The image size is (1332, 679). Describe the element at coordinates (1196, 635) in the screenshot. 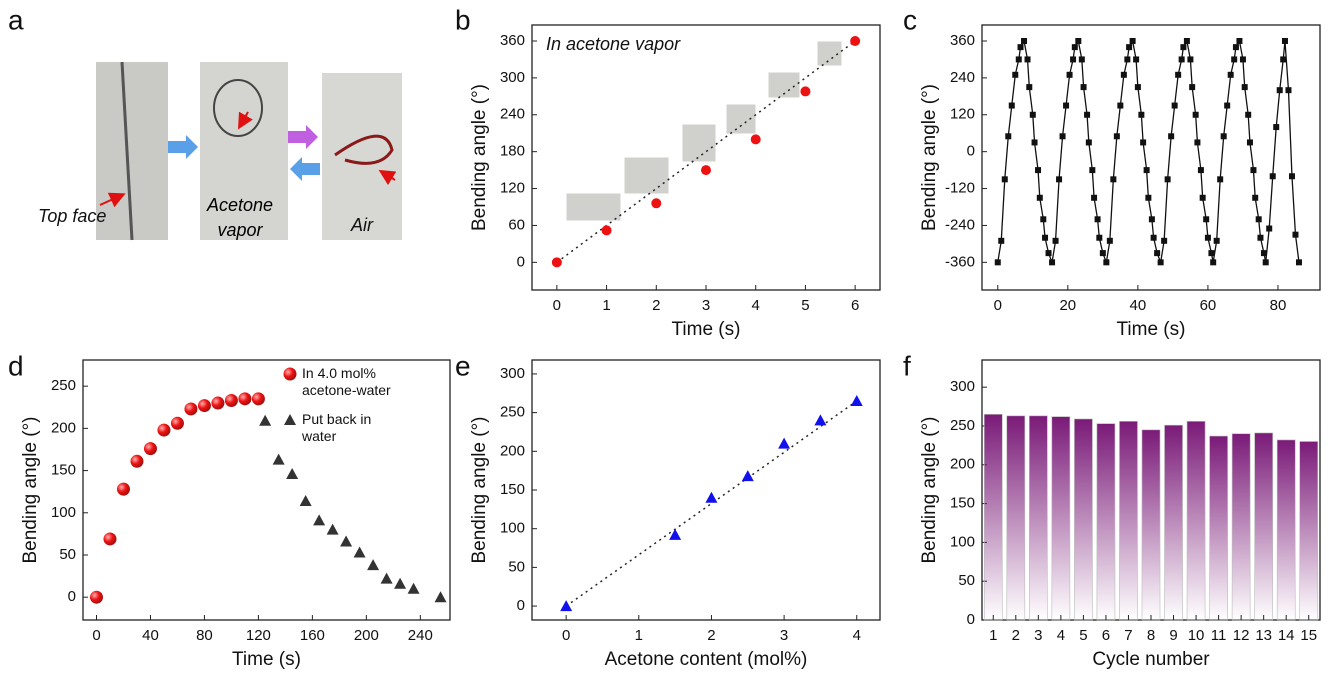

I see `x-tick-label: 10` at that location.